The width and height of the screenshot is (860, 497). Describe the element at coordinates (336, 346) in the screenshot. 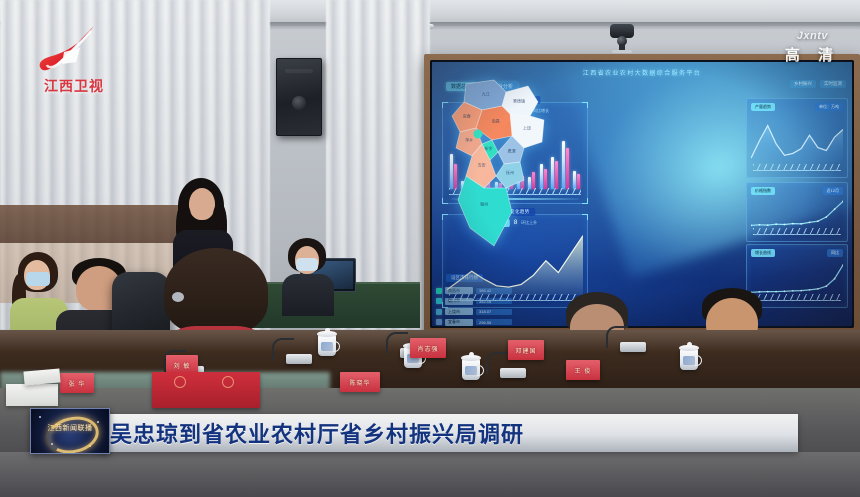

I see `teacup-1-handle` at that location.